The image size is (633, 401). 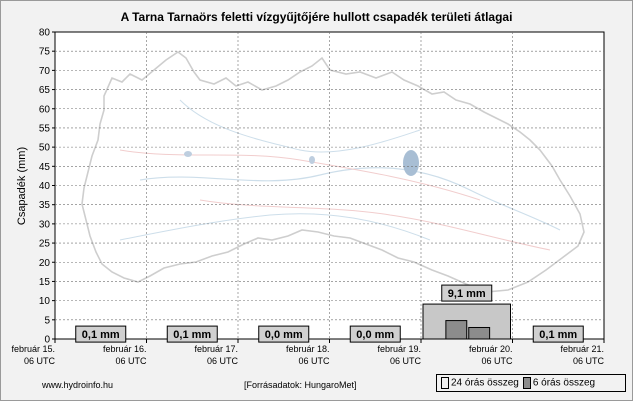 What do you see at coordinates (78, 385) in the screenshot?
I see `source-text: www.hydroinfo.hu` at bounding box center [78, 385].